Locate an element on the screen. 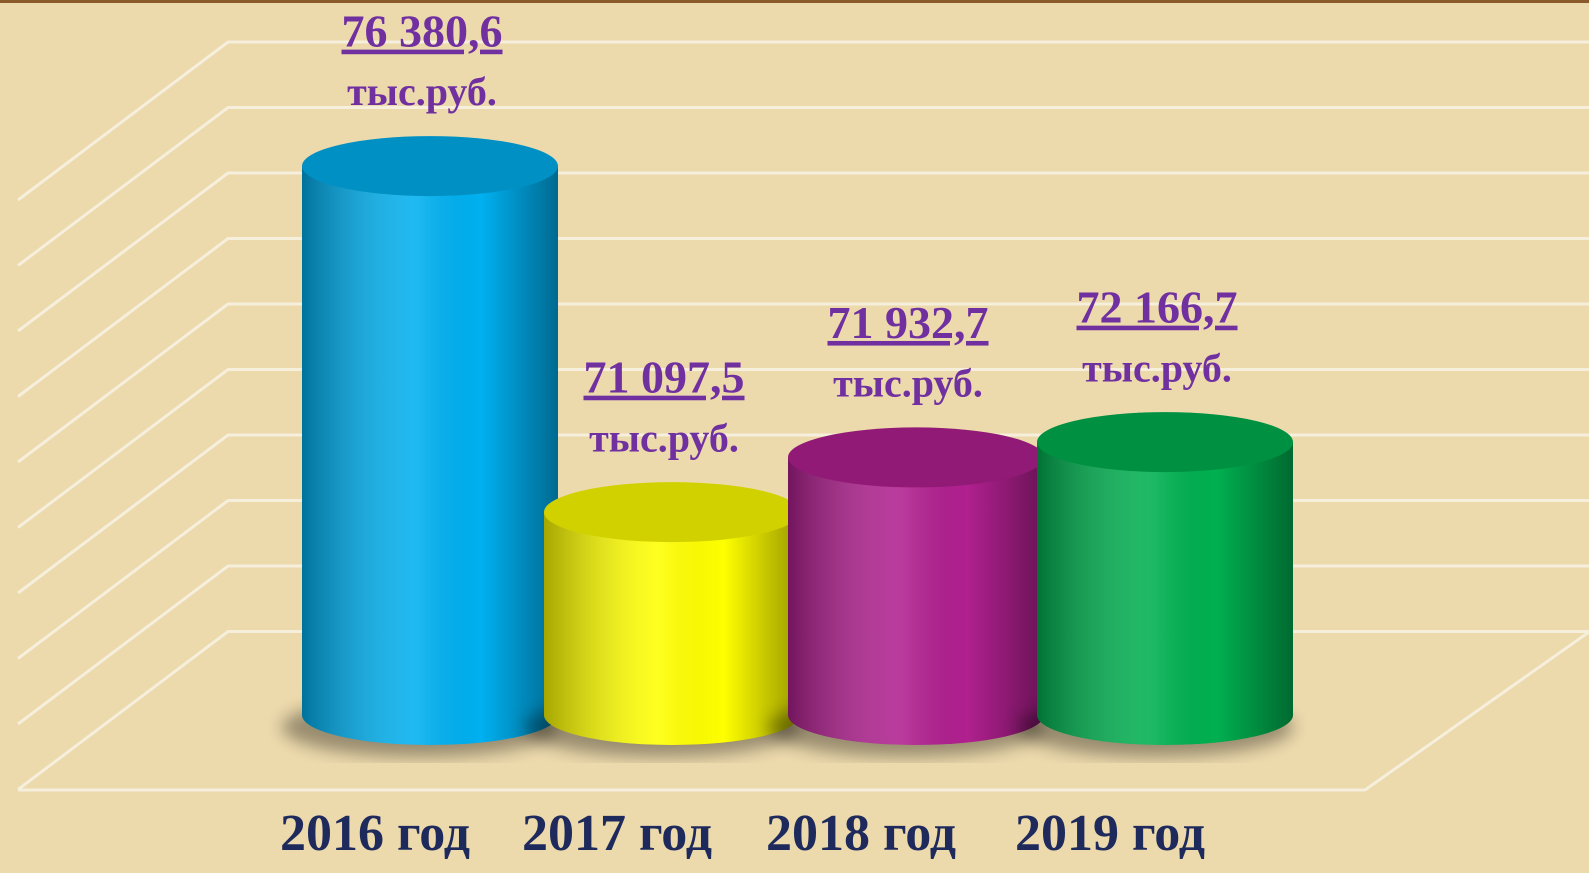 This screenshot has width=1589, height=873. x-tick-label: 2019 год is located at coordinates (1110, 833).